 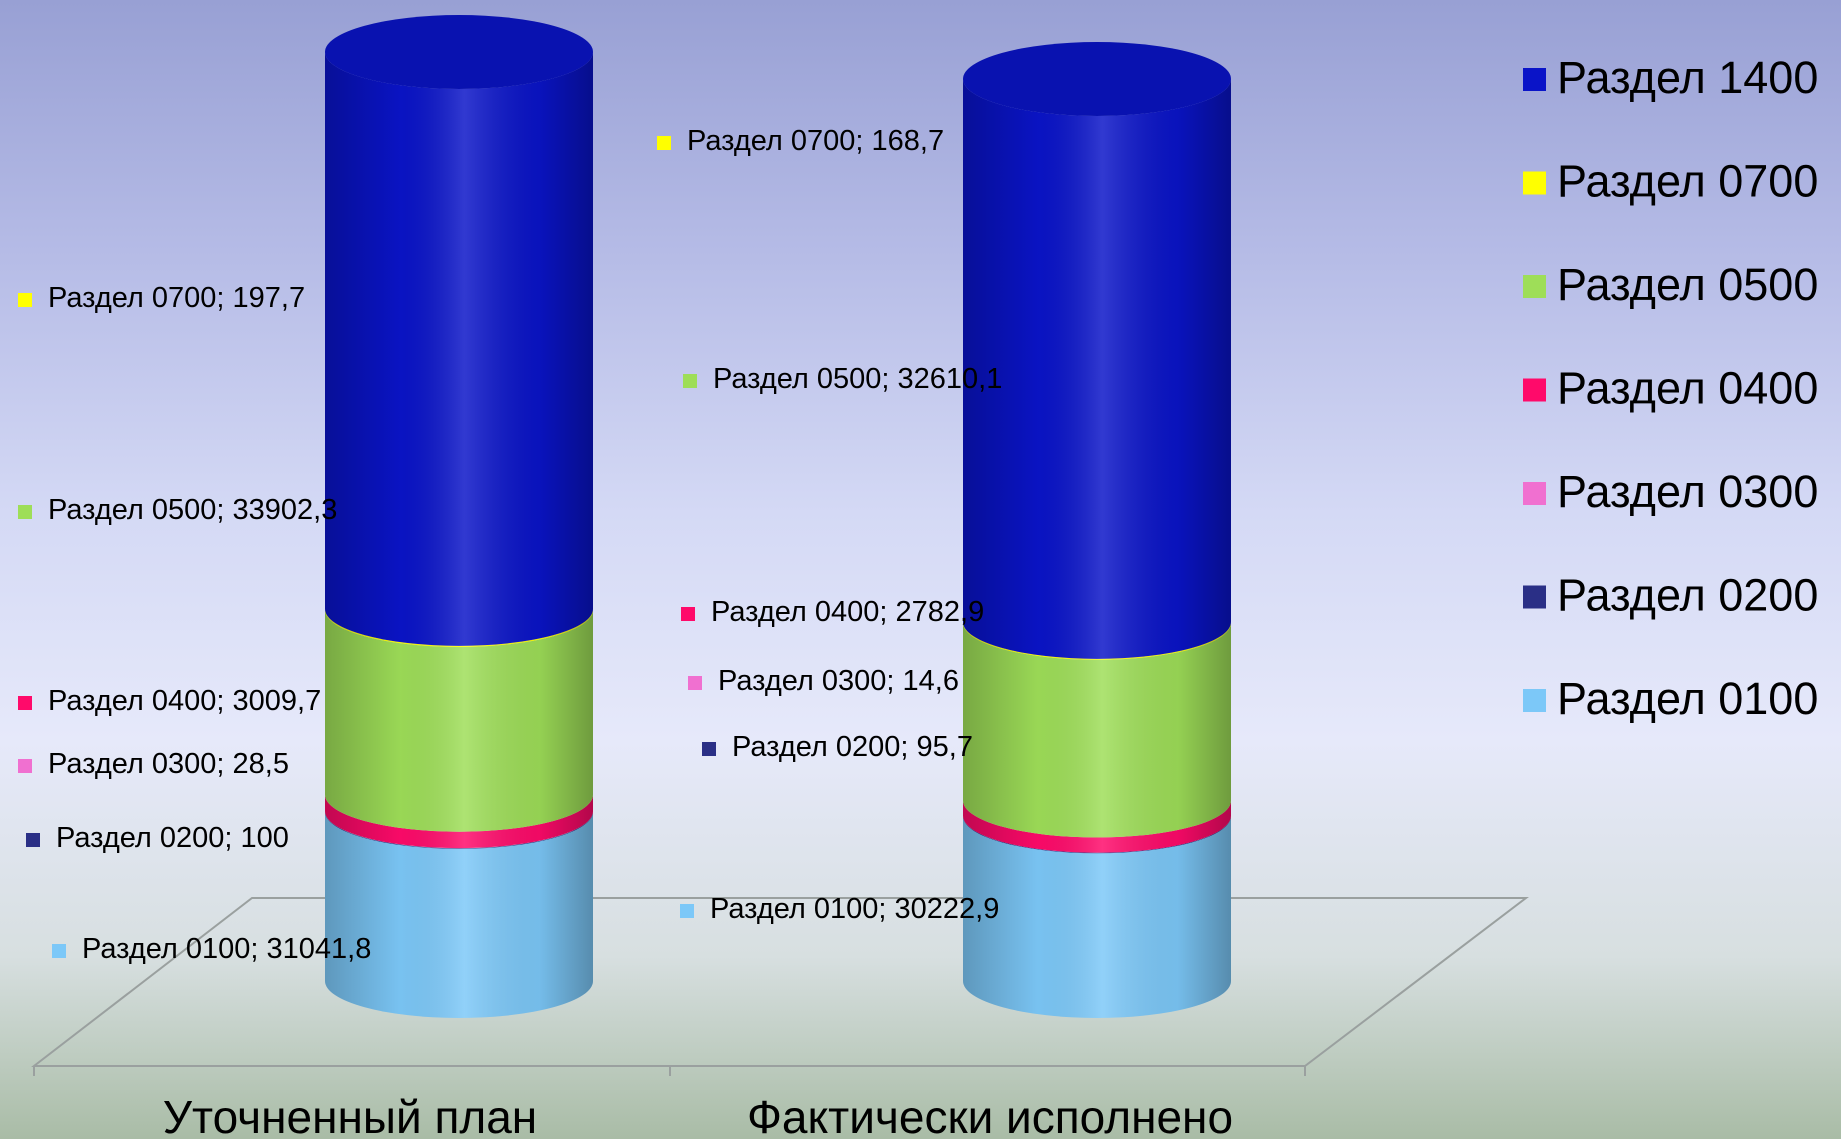 I want to click on legend-entry: Раздел 0100, so click(x=1670, y=698).